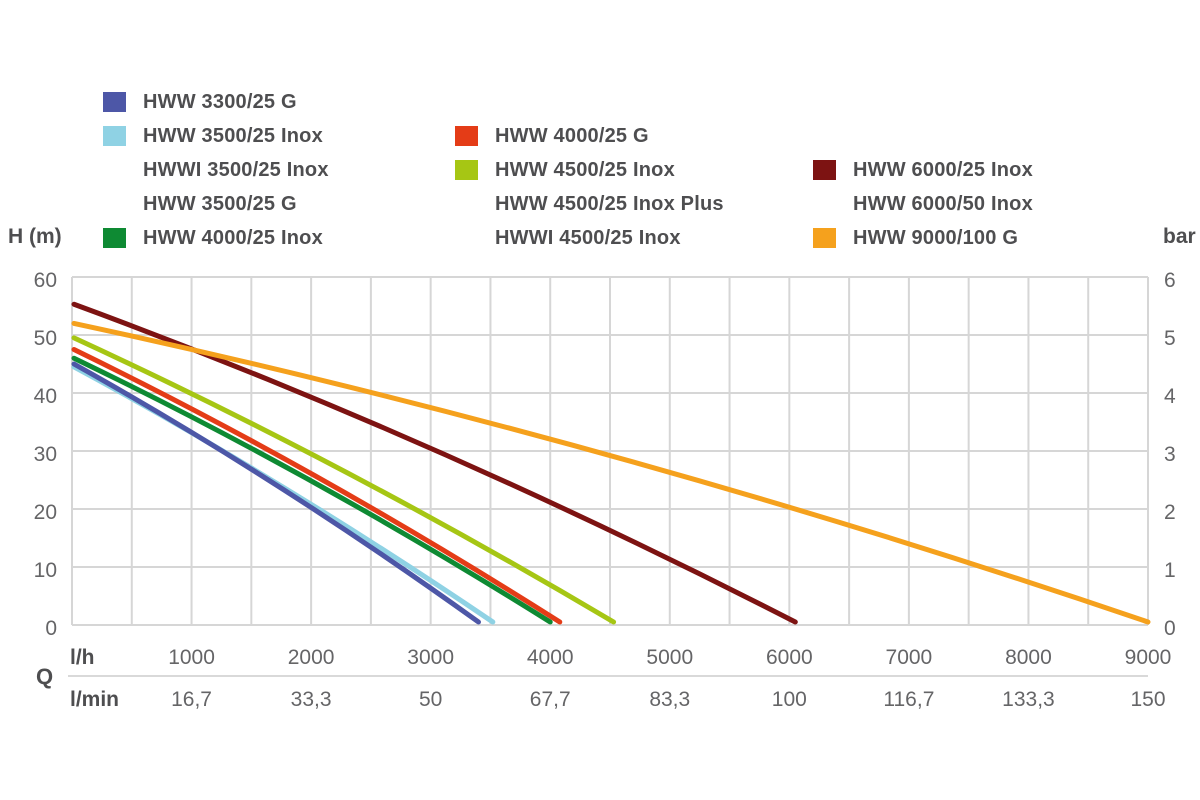 This screenshot has height=800, width=1200. I want to click on legend-label: HWW 3500/25 G, so click(220, 203).